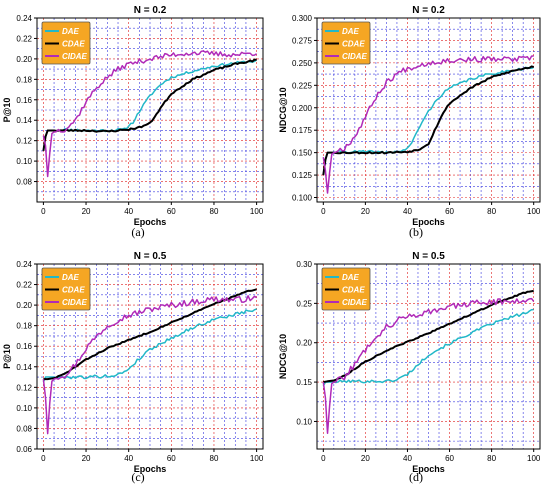 The image size is (550, 491). Describe the element at coordinates (138, 232) in the screenshot. I see `panel-caption-a: (a)` at that location.